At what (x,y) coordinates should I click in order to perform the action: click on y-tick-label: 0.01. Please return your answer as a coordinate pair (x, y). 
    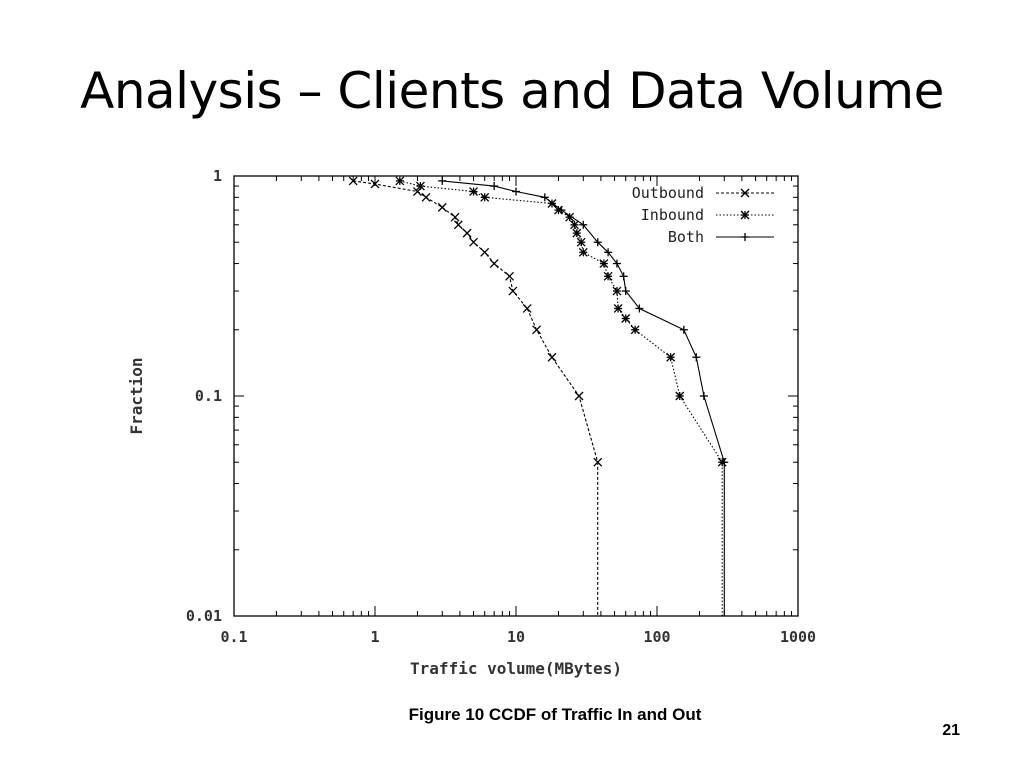
    Looking at the image, I should click on (204, 616).